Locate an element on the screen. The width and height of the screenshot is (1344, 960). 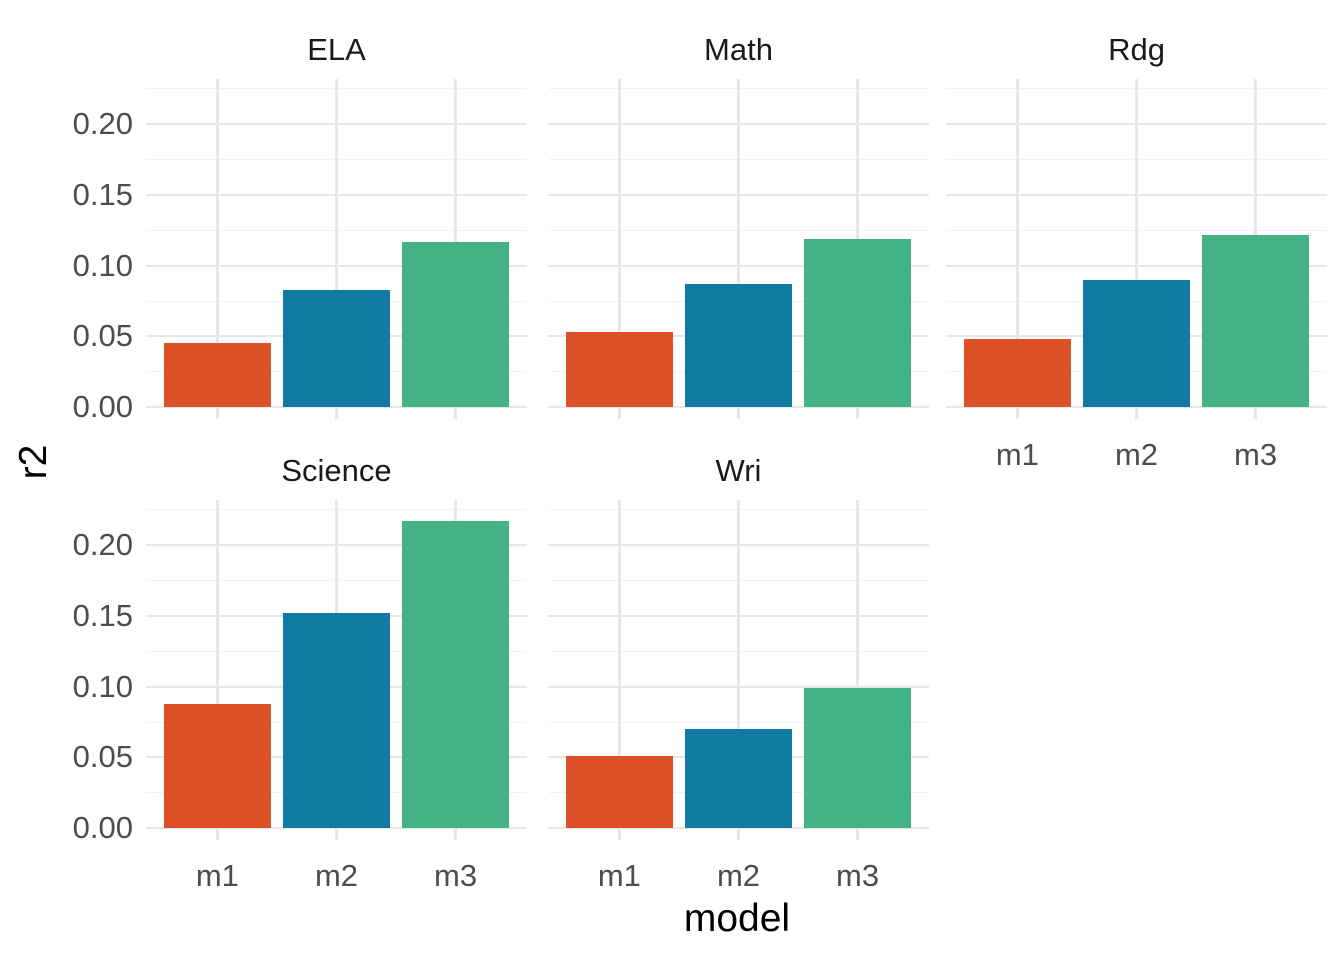
facet-panel-wri is located at coordinates (738, 670).